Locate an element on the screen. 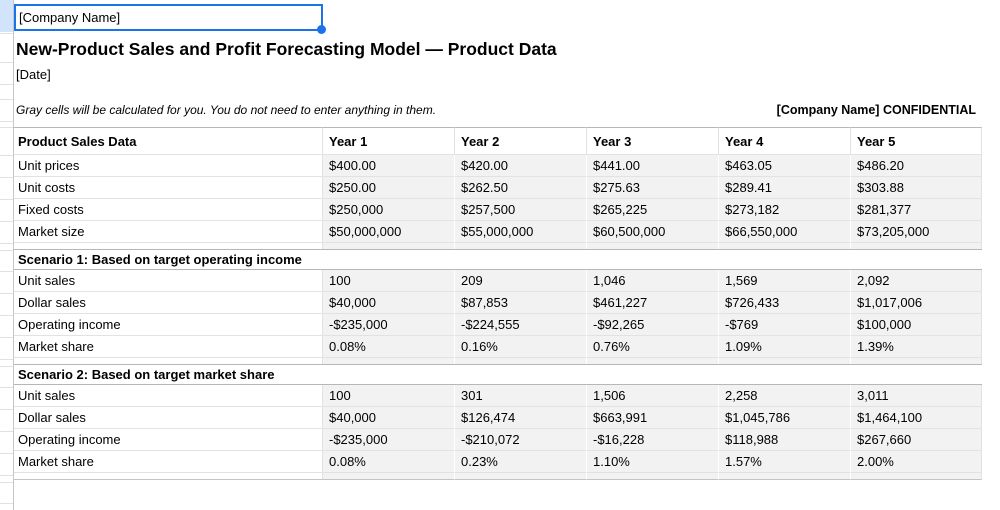 The image size is (1000, 510). value-cell: $250,000 is located at coordinates (388, 210).